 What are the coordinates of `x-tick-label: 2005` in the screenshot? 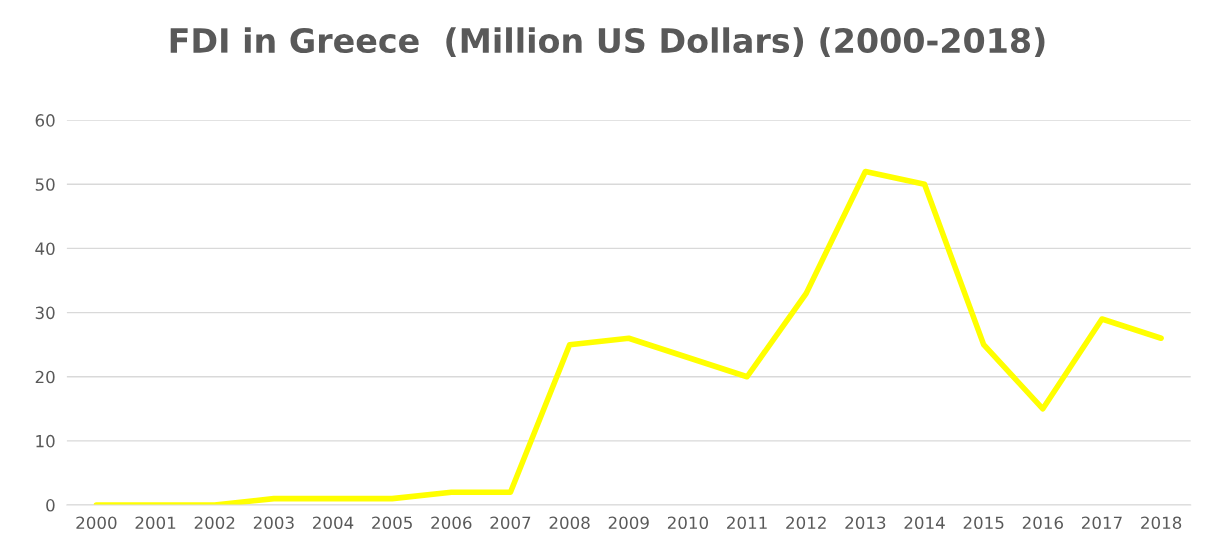 It's located at (392, 523).